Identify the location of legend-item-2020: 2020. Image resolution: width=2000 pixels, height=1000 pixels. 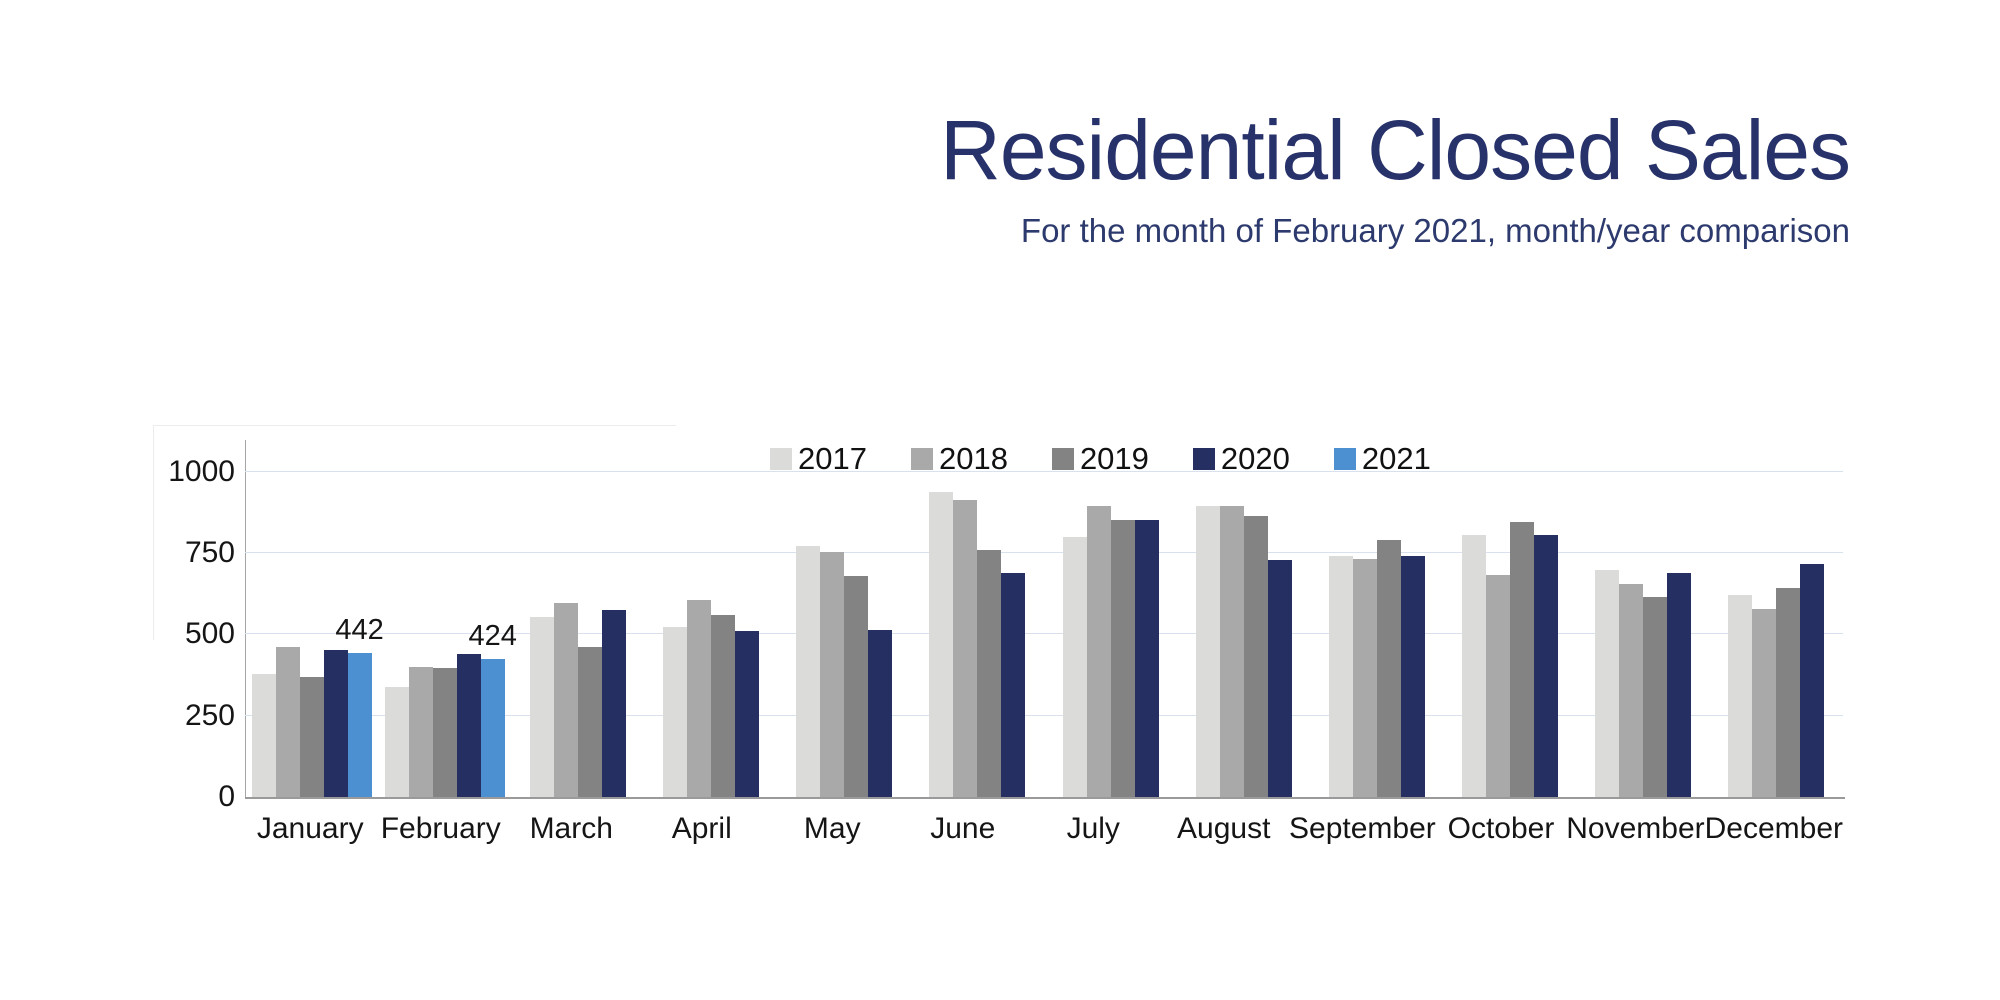
(1241, 459).